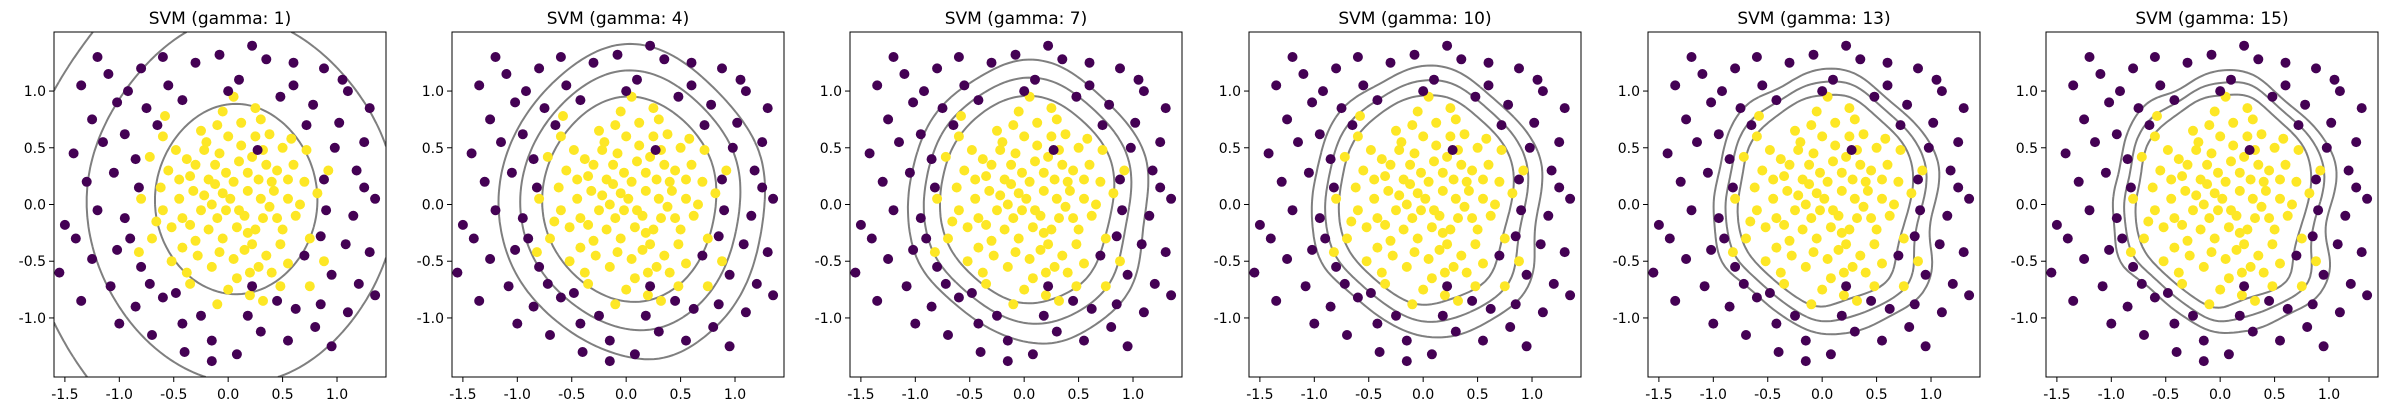 The image size is (2388, 412). What do you see at coordinates (1767, 395) in the screenshot?
I see `x-tick-label: -0.5` at bounding box center [1767, 395].